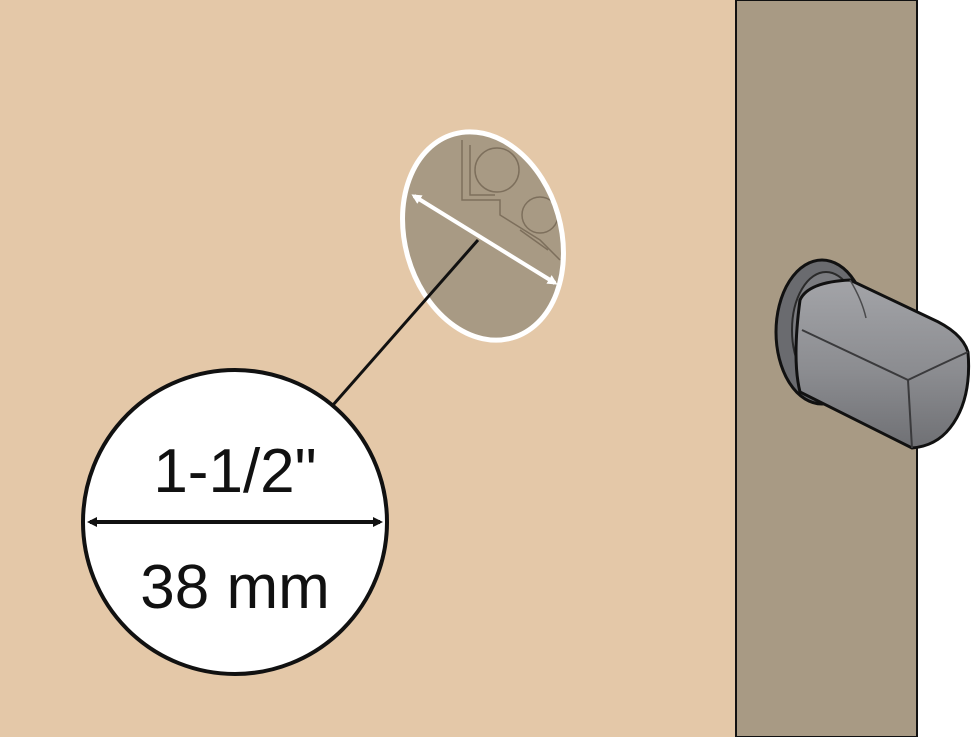 This screenshot has height=737, width=972. What do you see at coordinates (405, 322) in the screenshot?
I see `leader-line` at bounding box center [405, 322].